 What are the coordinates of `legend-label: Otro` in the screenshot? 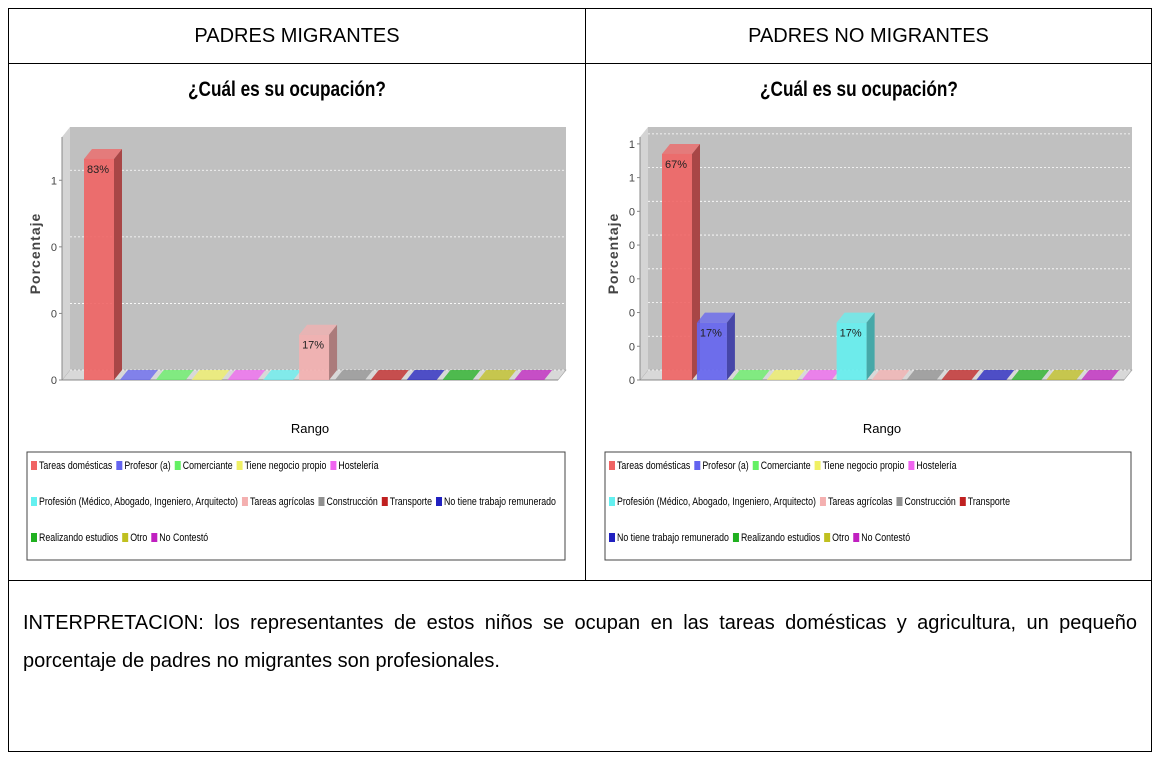 It's located at (139, 538).